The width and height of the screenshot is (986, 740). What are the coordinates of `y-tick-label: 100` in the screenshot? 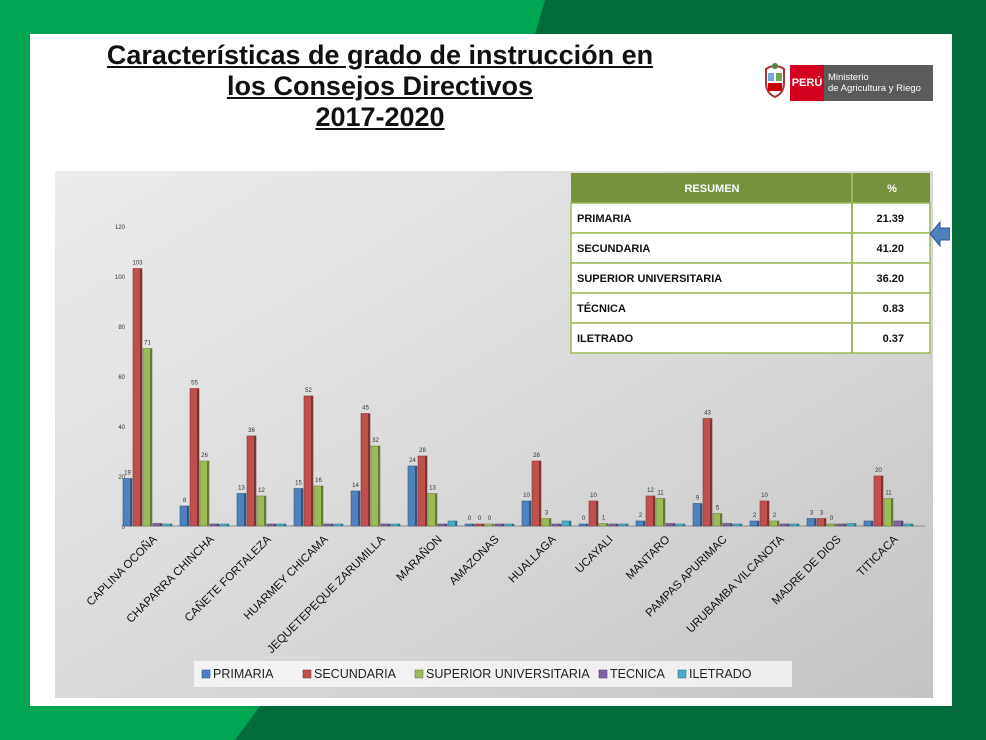 It's located at (120, 278).